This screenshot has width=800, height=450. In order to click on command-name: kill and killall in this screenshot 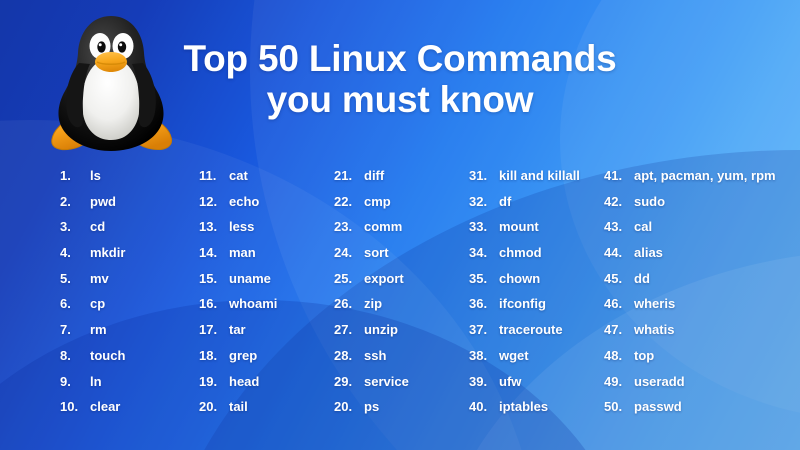, I will do `click(539, 175)`.